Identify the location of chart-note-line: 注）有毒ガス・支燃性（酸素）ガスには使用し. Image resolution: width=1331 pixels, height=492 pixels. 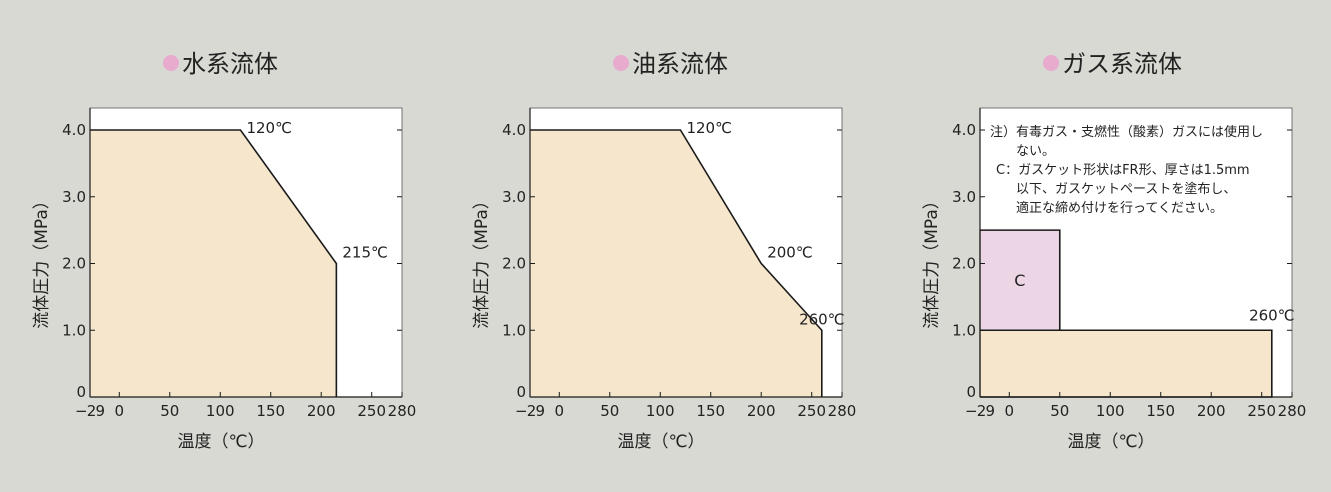
(1126, 132).